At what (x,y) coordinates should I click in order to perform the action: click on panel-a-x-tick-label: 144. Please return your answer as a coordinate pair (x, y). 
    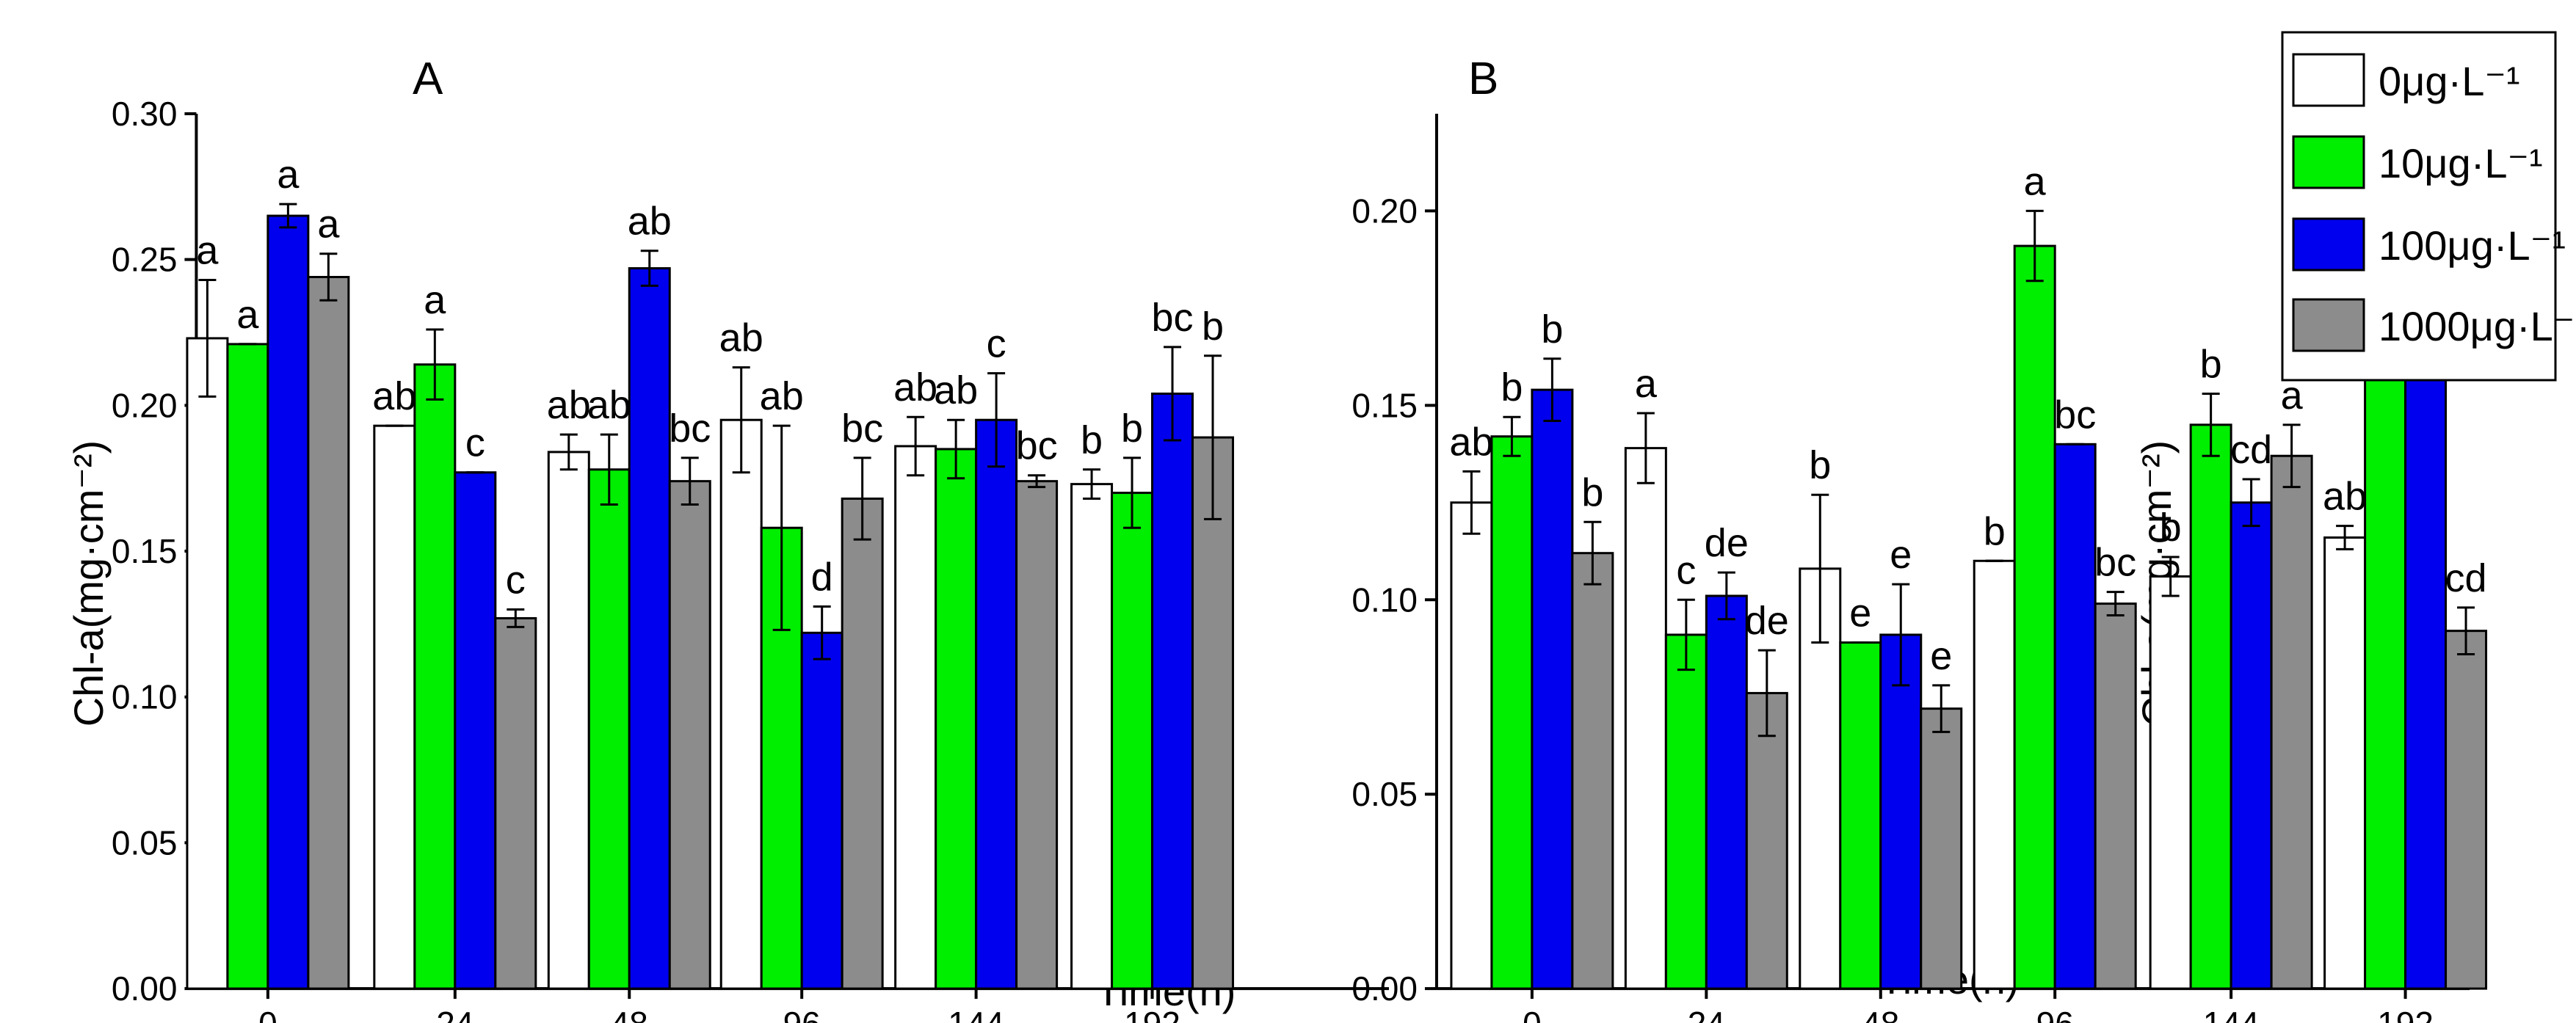
    Looking at the image, I should click on (976, 1014).